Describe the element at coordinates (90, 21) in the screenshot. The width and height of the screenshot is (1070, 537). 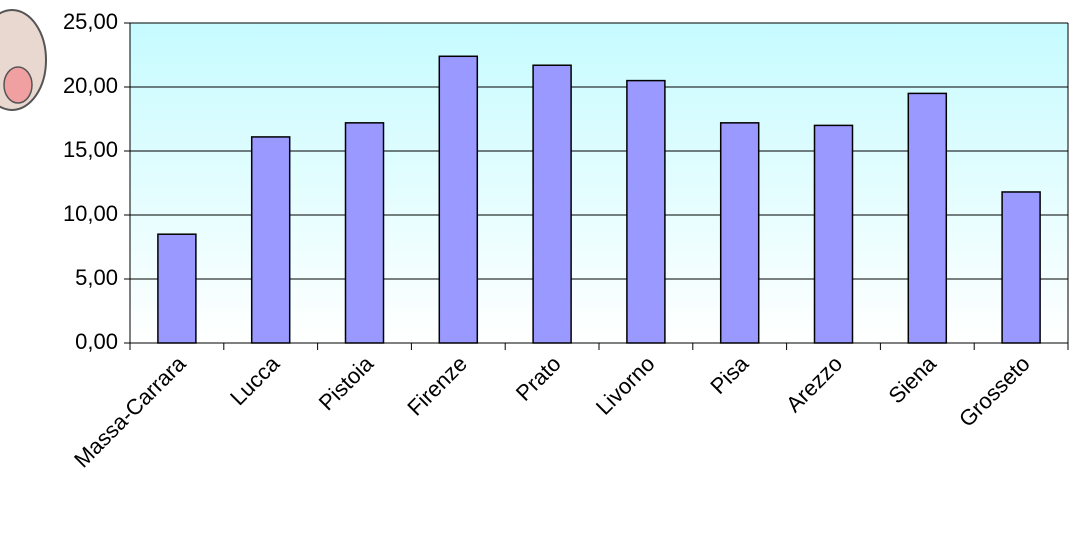
I see `y-tick-label: 25,00` at that location.